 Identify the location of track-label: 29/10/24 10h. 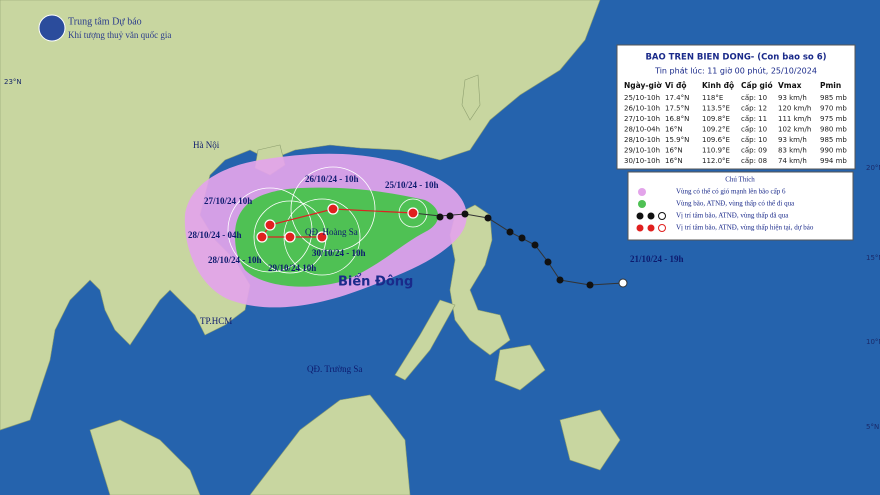
(292, 268).